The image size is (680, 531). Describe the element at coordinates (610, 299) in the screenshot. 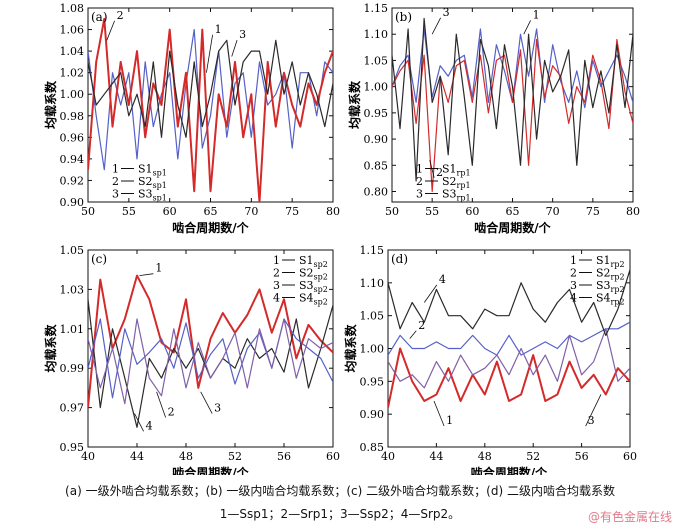

I see `legend-label: S4rp2` at that location.